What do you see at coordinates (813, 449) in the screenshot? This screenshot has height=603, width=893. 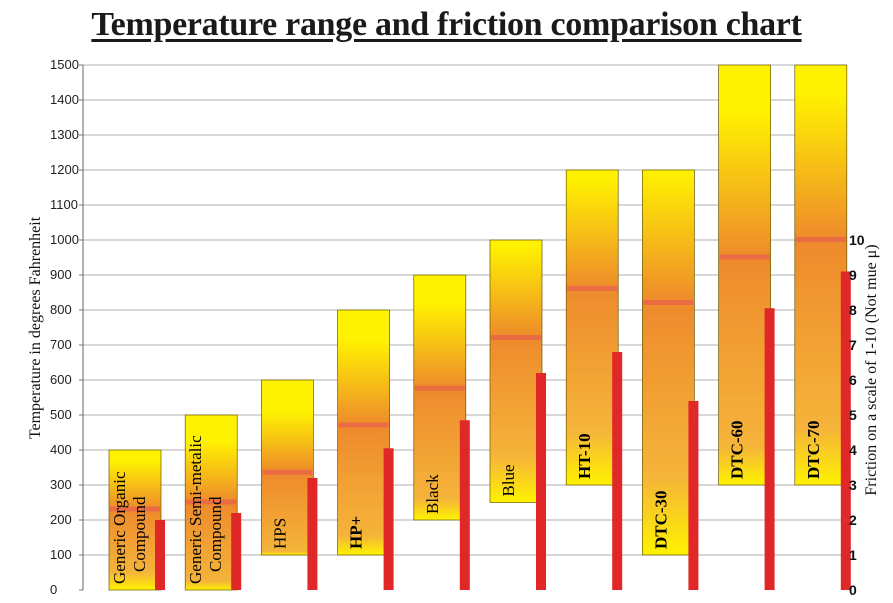 I see `compound-label: DTC-70` at bounding box center [813, 449].